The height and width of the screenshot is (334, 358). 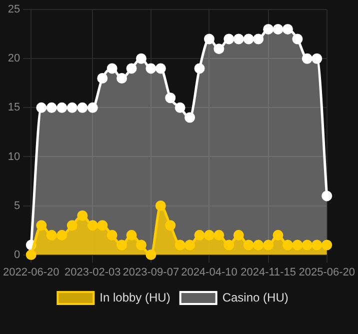 What do you see at coordinates (209, 272) in the screenshot?
I see `x-tick-label: 2024-04-10` at bounding box center [209, 272].